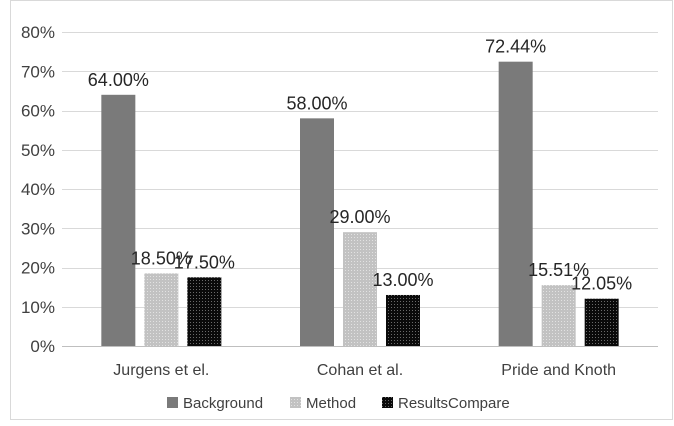 This screenshot has width=674, height=426. I want to click on data-label: 58.00%, so click(316, 103).